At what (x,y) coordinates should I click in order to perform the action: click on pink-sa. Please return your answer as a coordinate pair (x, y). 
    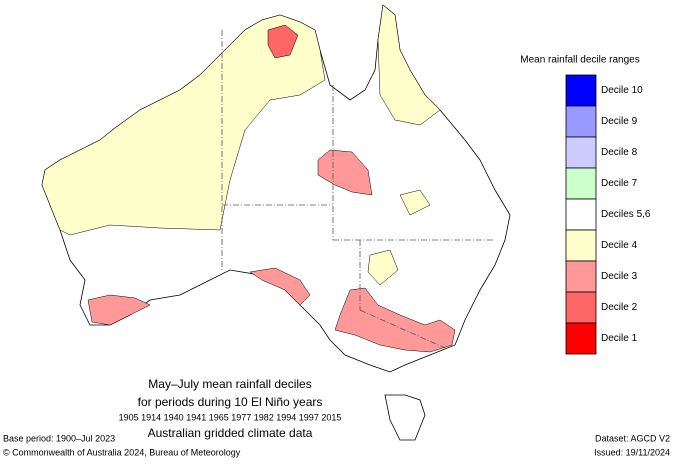
    Looking at the image, I should click on (280, 286).